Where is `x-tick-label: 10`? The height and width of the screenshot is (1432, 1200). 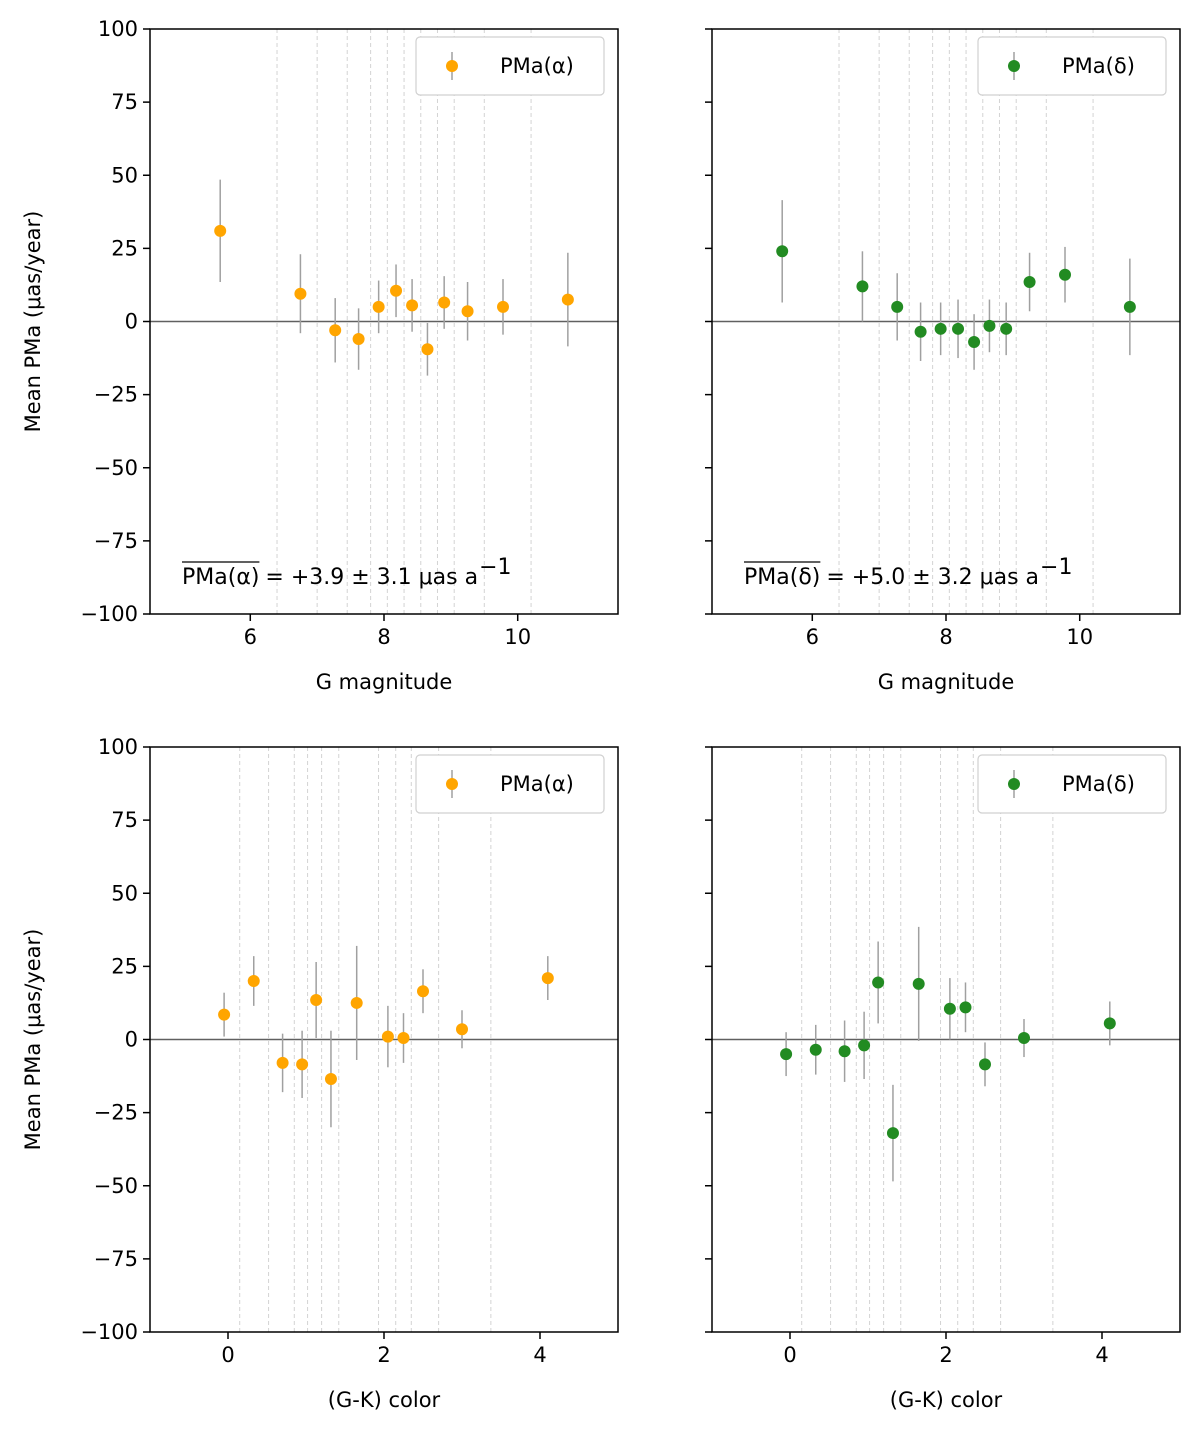
x-tick-label: 10 is located at coordinates (517, 637).